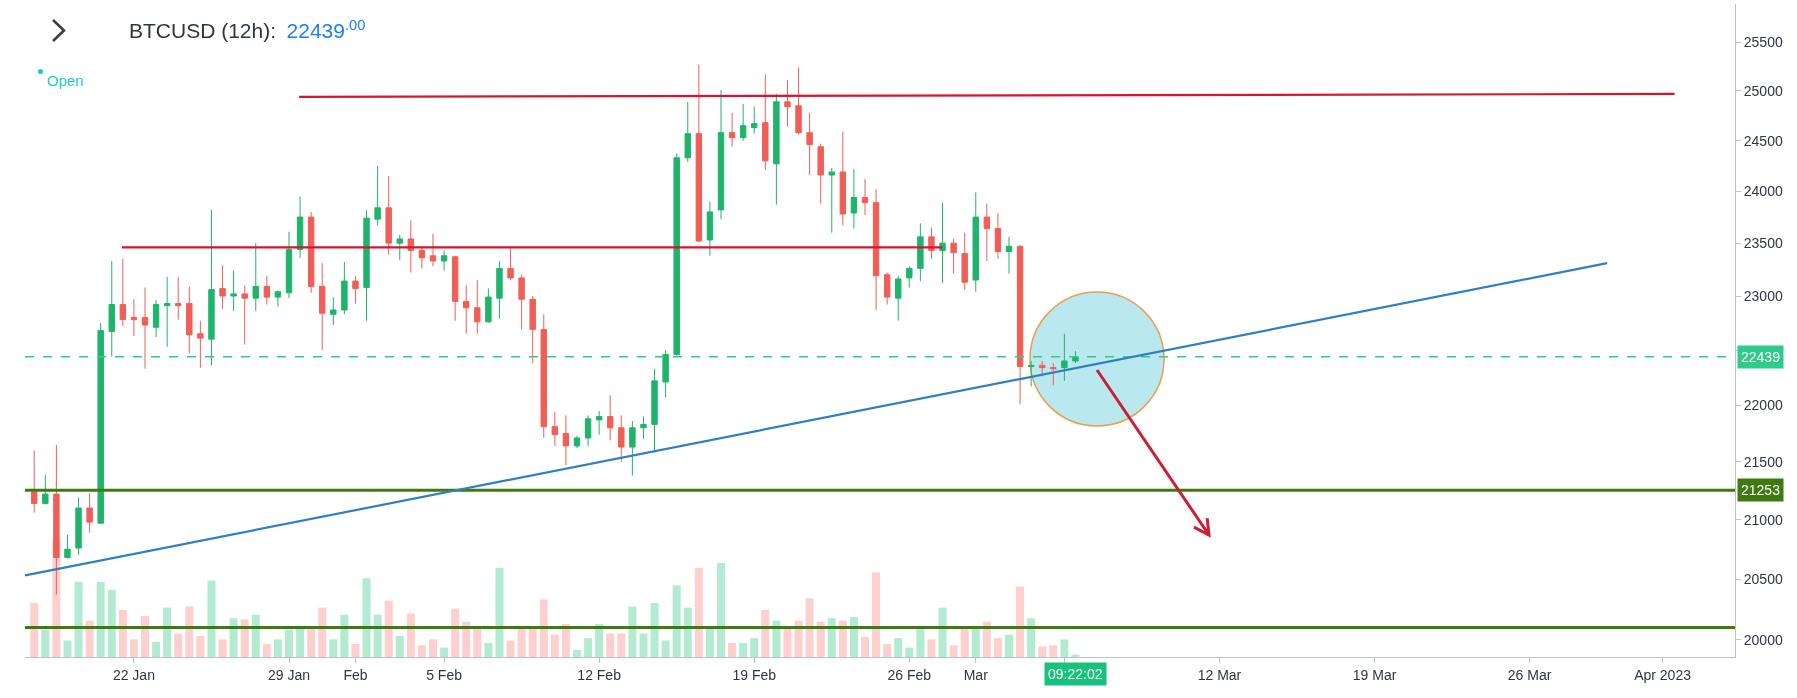  Describe the element at coordinates (203, 31) in the screenshot. I see `text: BTCUSD (12h):` at that location.